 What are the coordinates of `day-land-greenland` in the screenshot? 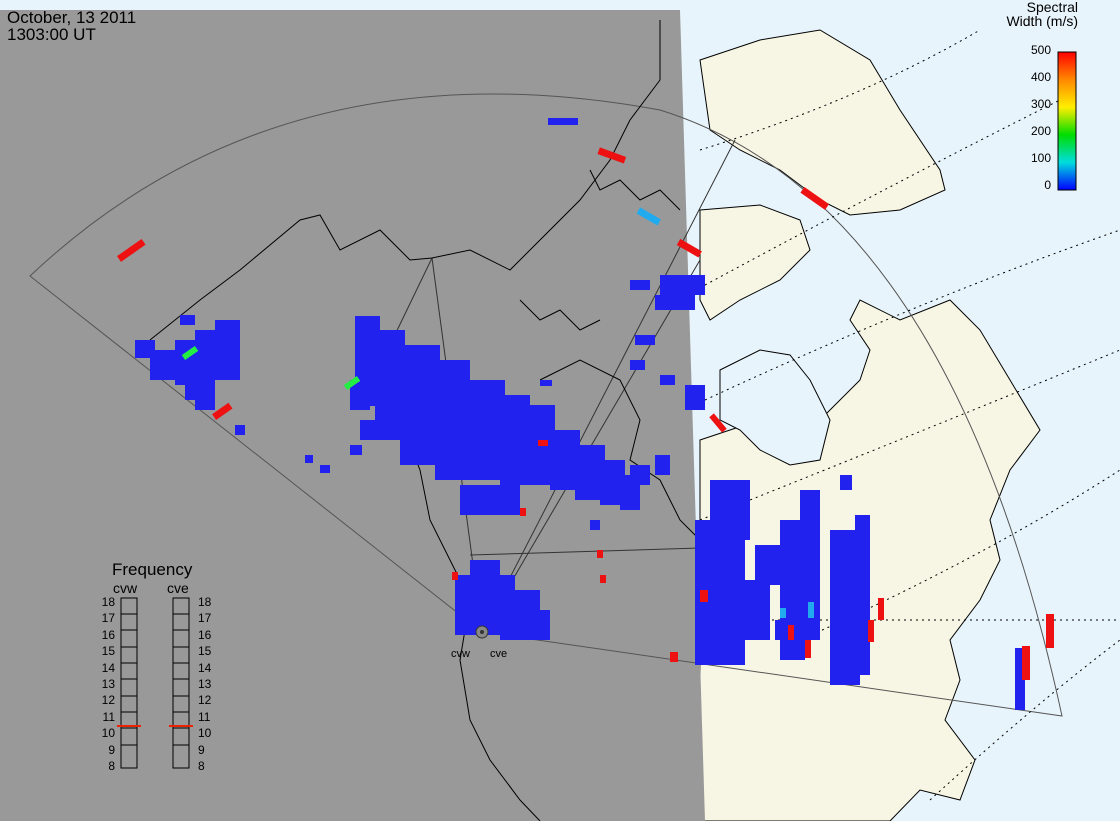 It's located at (822, 122).